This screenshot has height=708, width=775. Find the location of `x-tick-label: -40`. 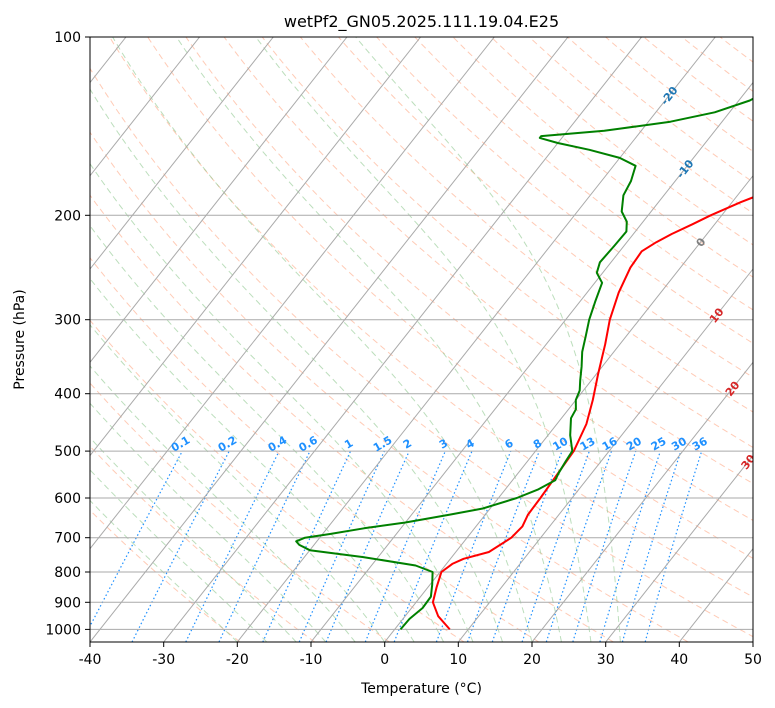

x-tick-label: -40 is located at coordinates (90, 660).